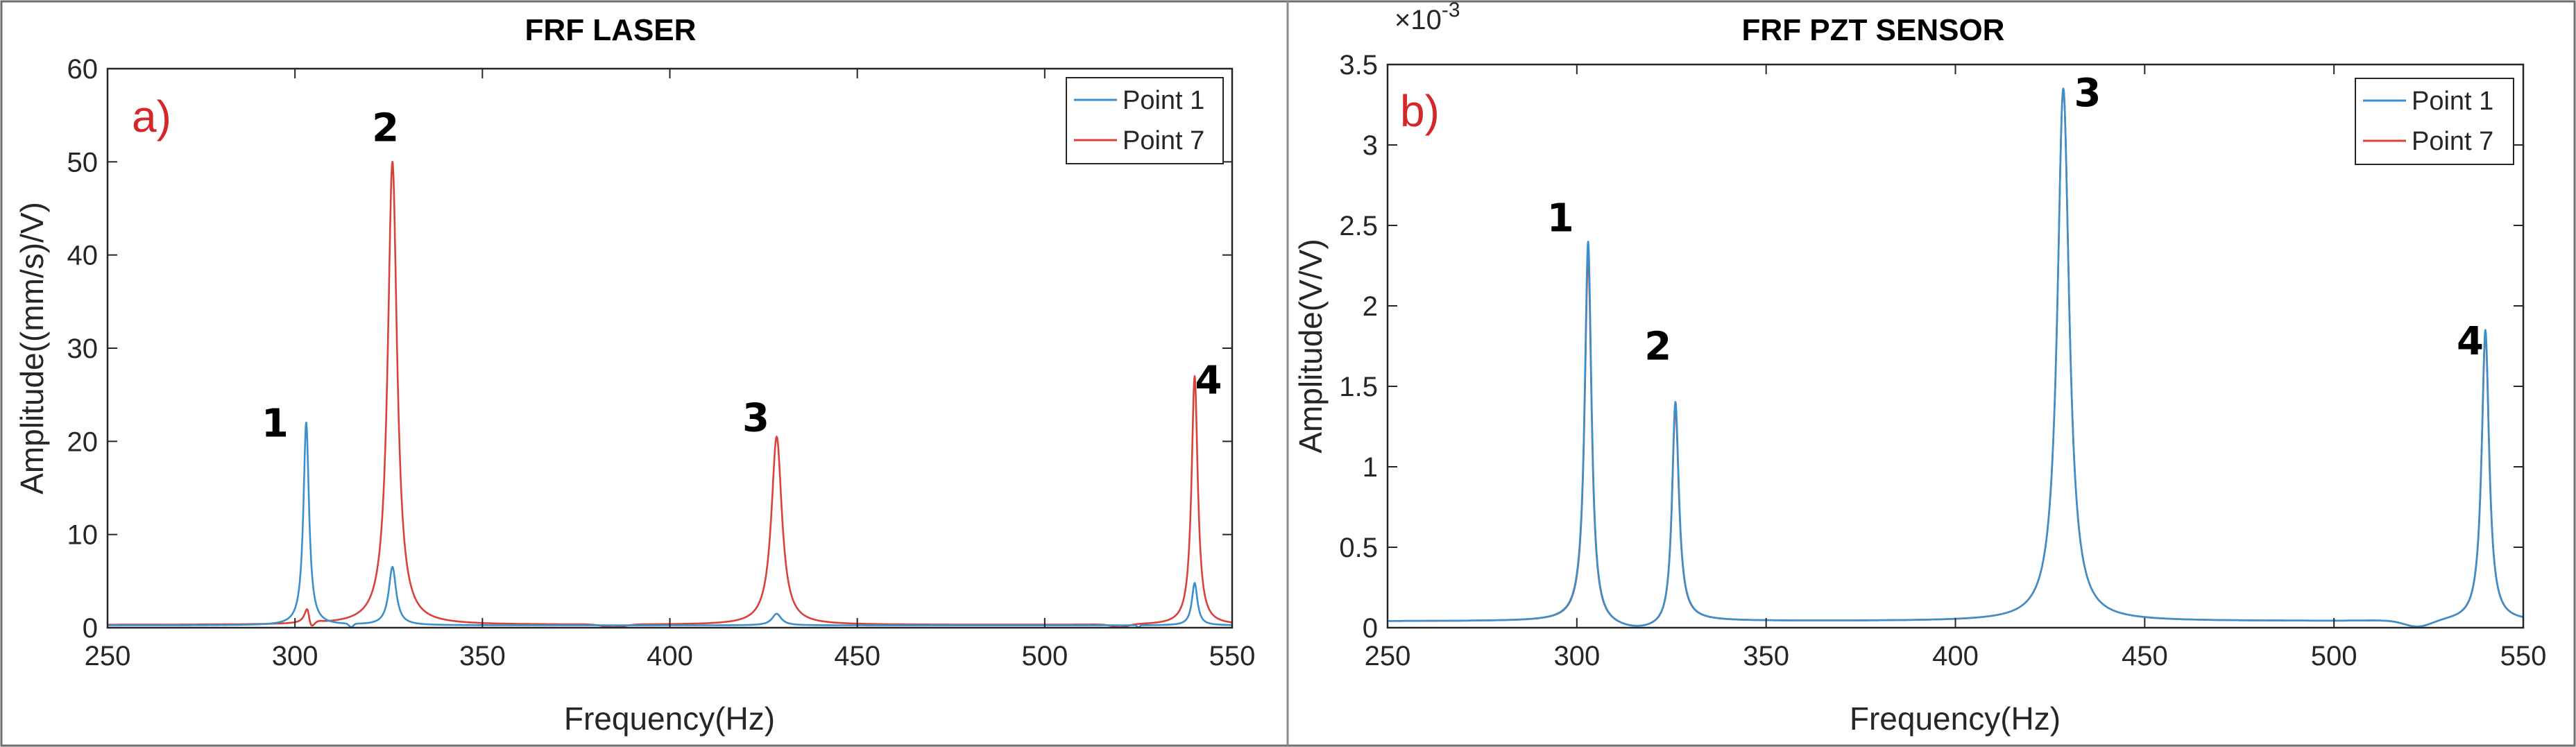 The width and height of the screenshot is (2576, 747). Describe the element at coordinates (1657, 347) in the screenshot. I see `panel-b-peak-label-2: 2` at that location.